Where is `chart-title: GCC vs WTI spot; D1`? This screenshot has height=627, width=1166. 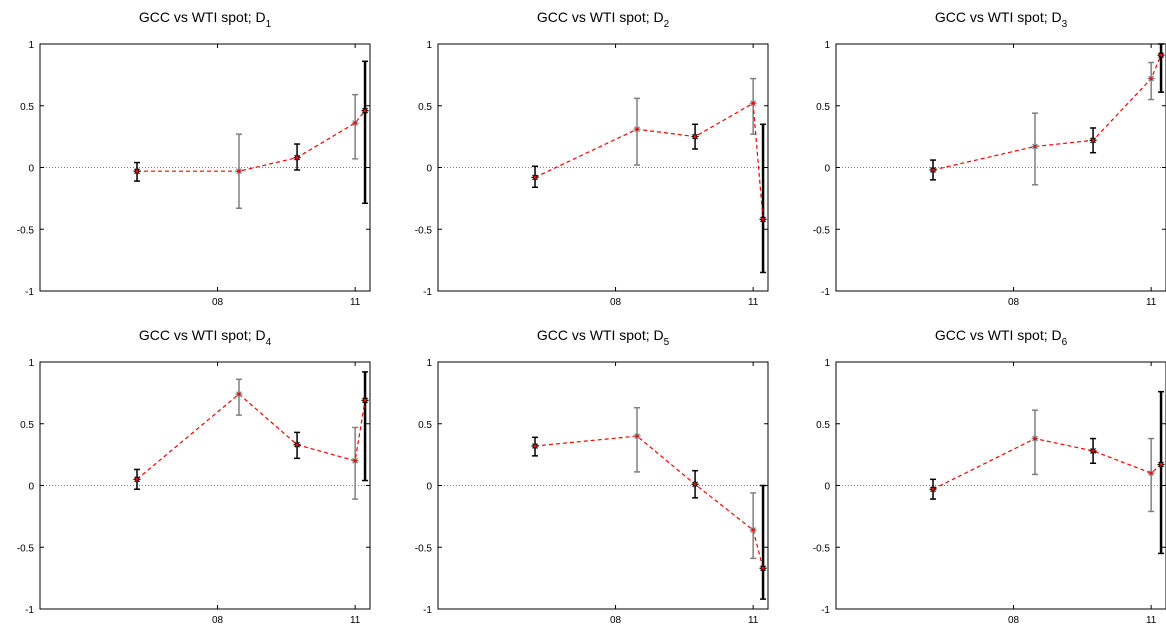 chart-title: GCC vs WTI spot; D1 is located at coordinates (205, 19).